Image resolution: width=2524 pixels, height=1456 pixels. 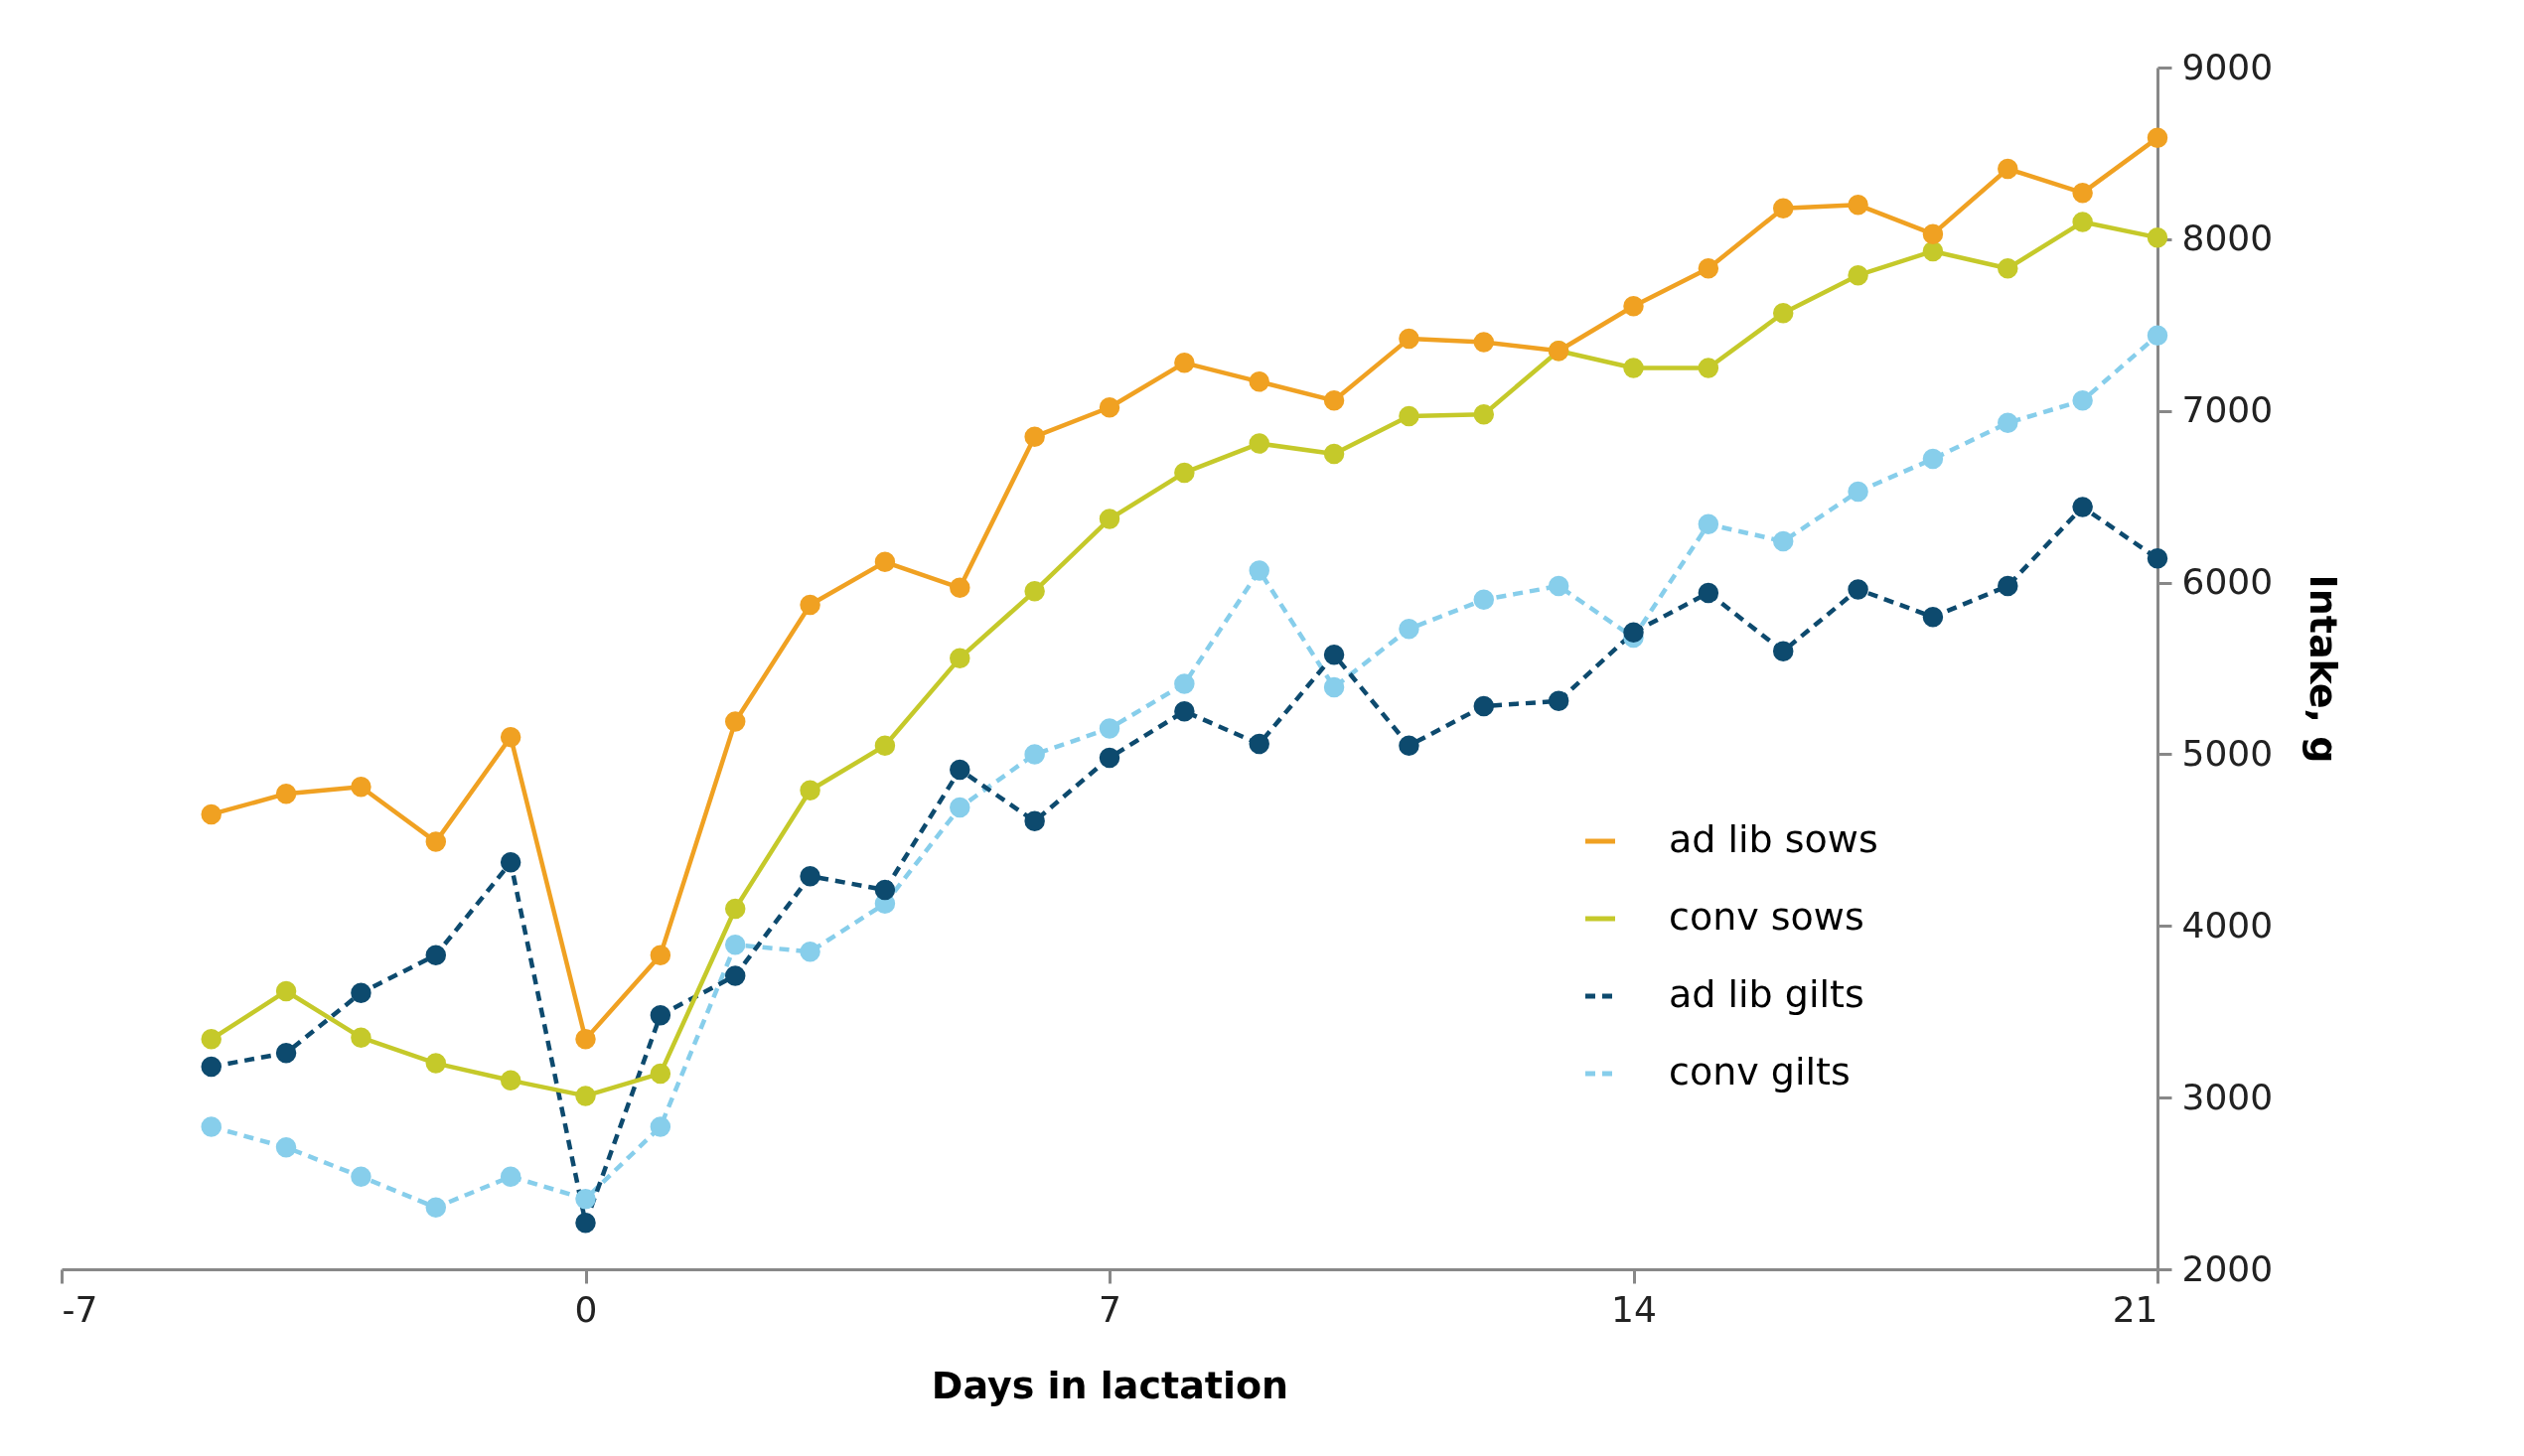 I want to click on y-tick-label: 7000, so click(x=2227, y=410).